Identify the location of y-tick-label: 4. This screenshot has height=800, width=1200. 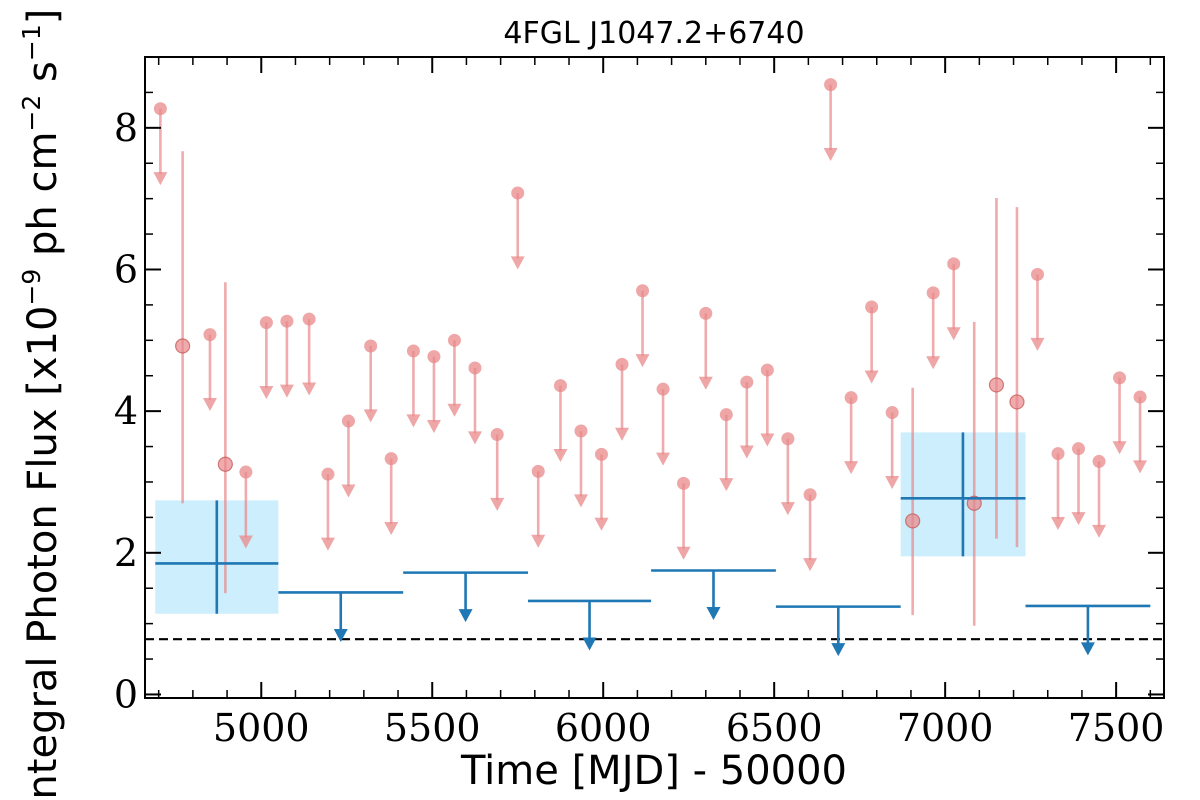
(126, 411).